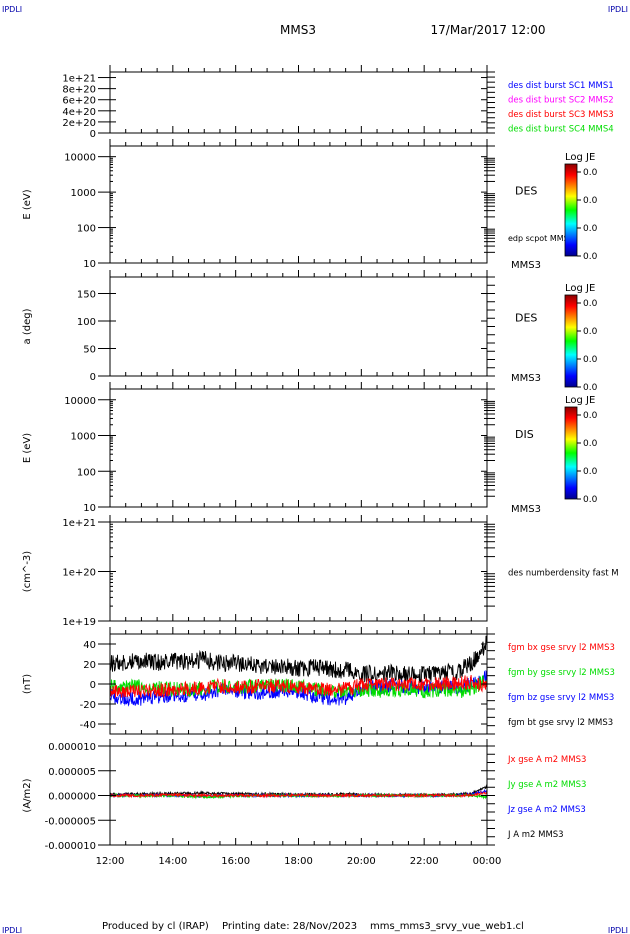  What do you see at coordinates (89, 350) in the screenshot?
I see `y-tick-label: 50` at bounding box center [89, 350].